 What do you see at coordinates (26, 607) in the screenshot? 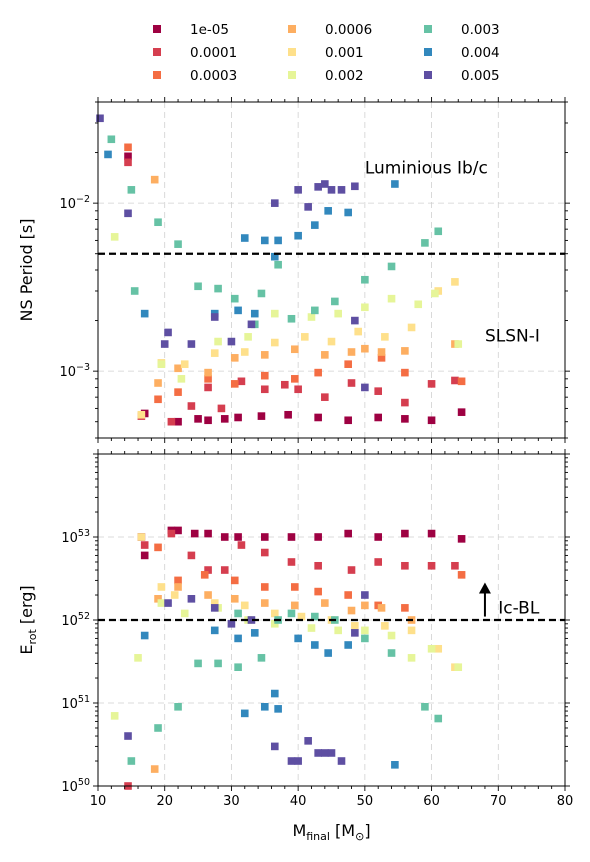
I see `y-axis-label-unit: [erg]` at bounding box center [26, 607].